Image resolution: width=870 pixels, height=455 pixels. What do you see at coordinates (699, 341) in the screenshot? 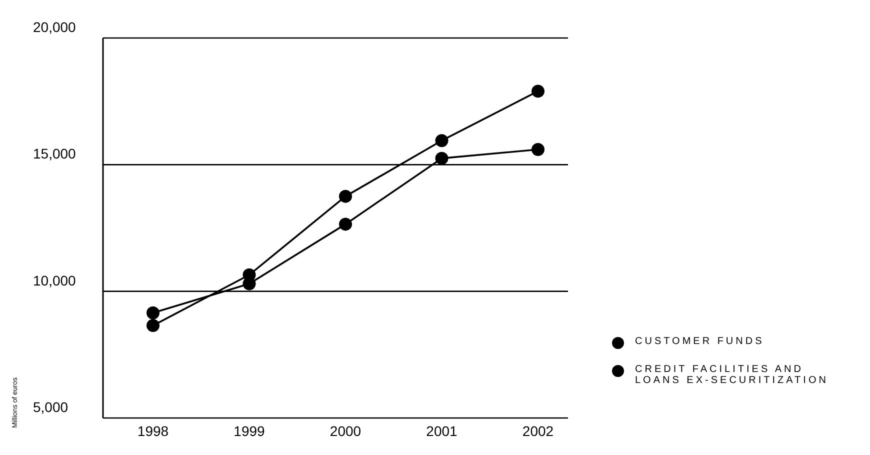
I see `legend-label: CUSTOMER FUNDS` at bounding box center [699, 341].